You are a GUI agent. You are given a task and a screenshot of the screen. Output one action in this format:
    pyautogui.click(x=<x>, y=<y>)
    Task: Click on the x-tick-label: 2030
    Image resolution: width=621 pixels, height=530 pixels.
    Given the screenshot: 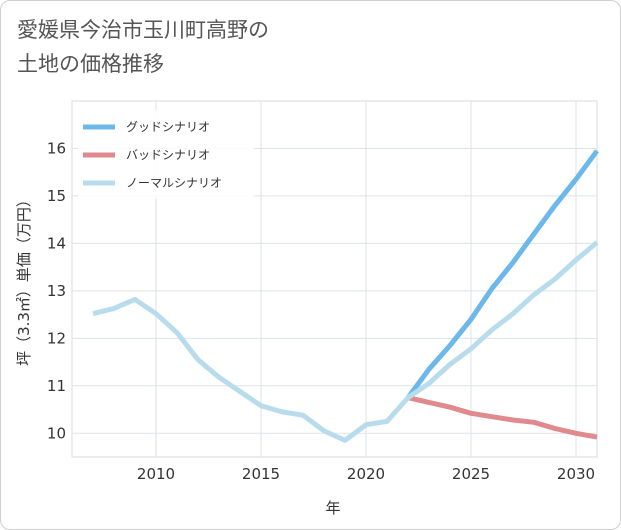 What is the action you would take?
    pyautogui.click(x=576, y=474)
    